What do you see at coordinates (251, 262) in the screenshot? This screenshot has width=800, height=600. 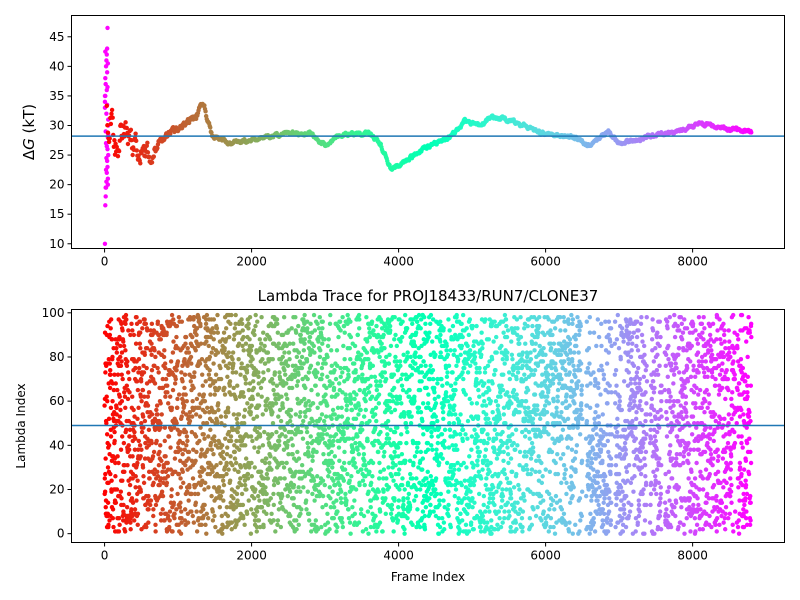 I see `delta-g-x-tick-label: 2000` at bounding box center [251, 262].